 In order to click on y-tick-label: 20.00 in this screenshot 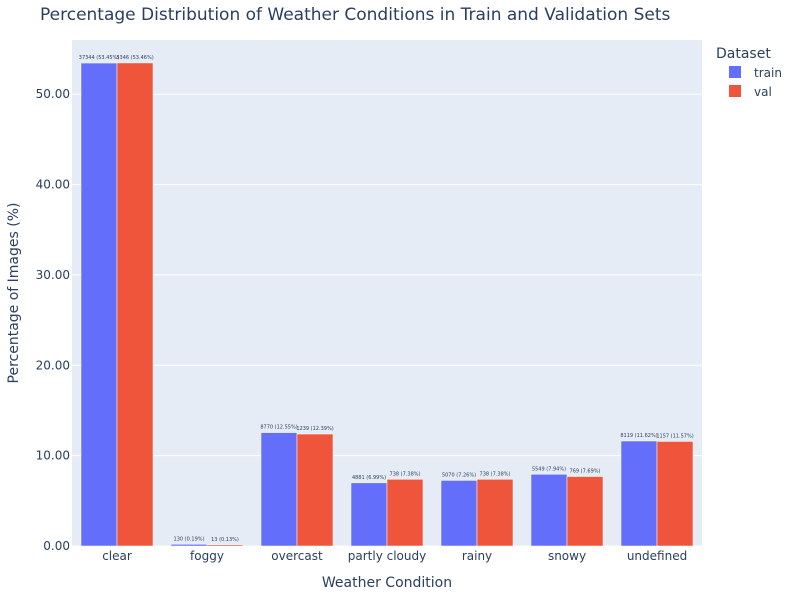, I will do `click(53, 365)`.